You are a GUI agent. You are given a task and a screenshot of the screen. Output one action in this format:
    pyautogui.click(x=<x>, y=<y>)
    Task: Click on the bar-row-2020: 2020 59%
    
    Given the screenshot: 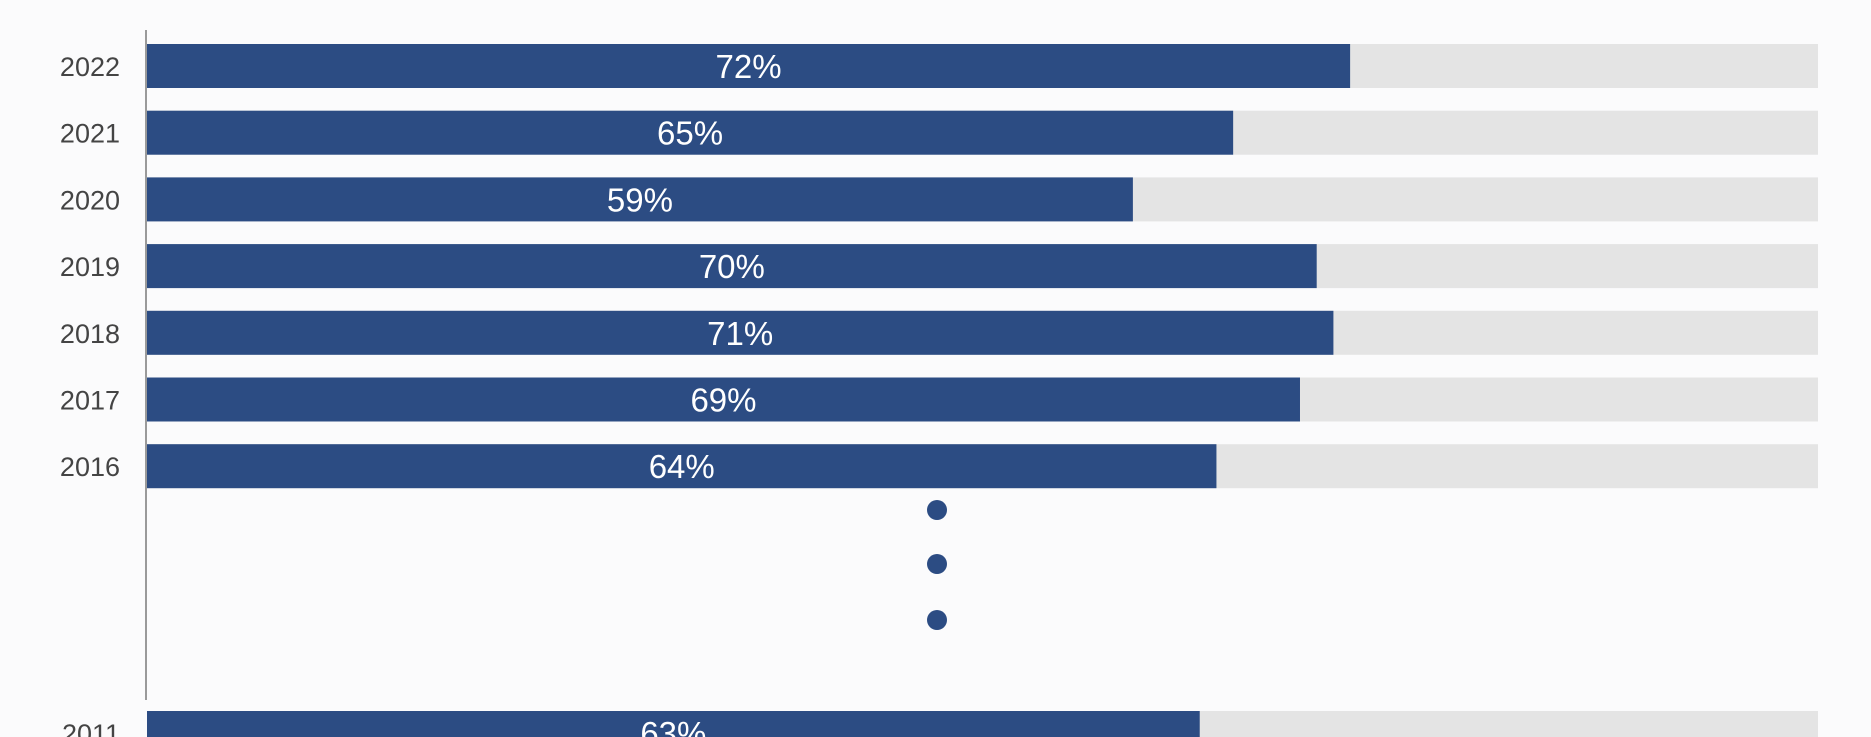 What is the action you would take?
    pyautogui.click(x=939, y=199)
    